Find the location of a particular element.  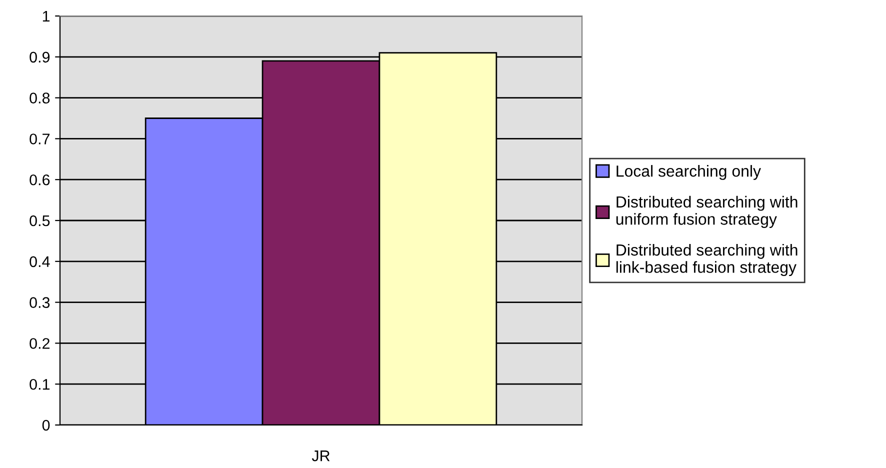

y-tick-label: 0.9 is located at coordinates (40, 57).